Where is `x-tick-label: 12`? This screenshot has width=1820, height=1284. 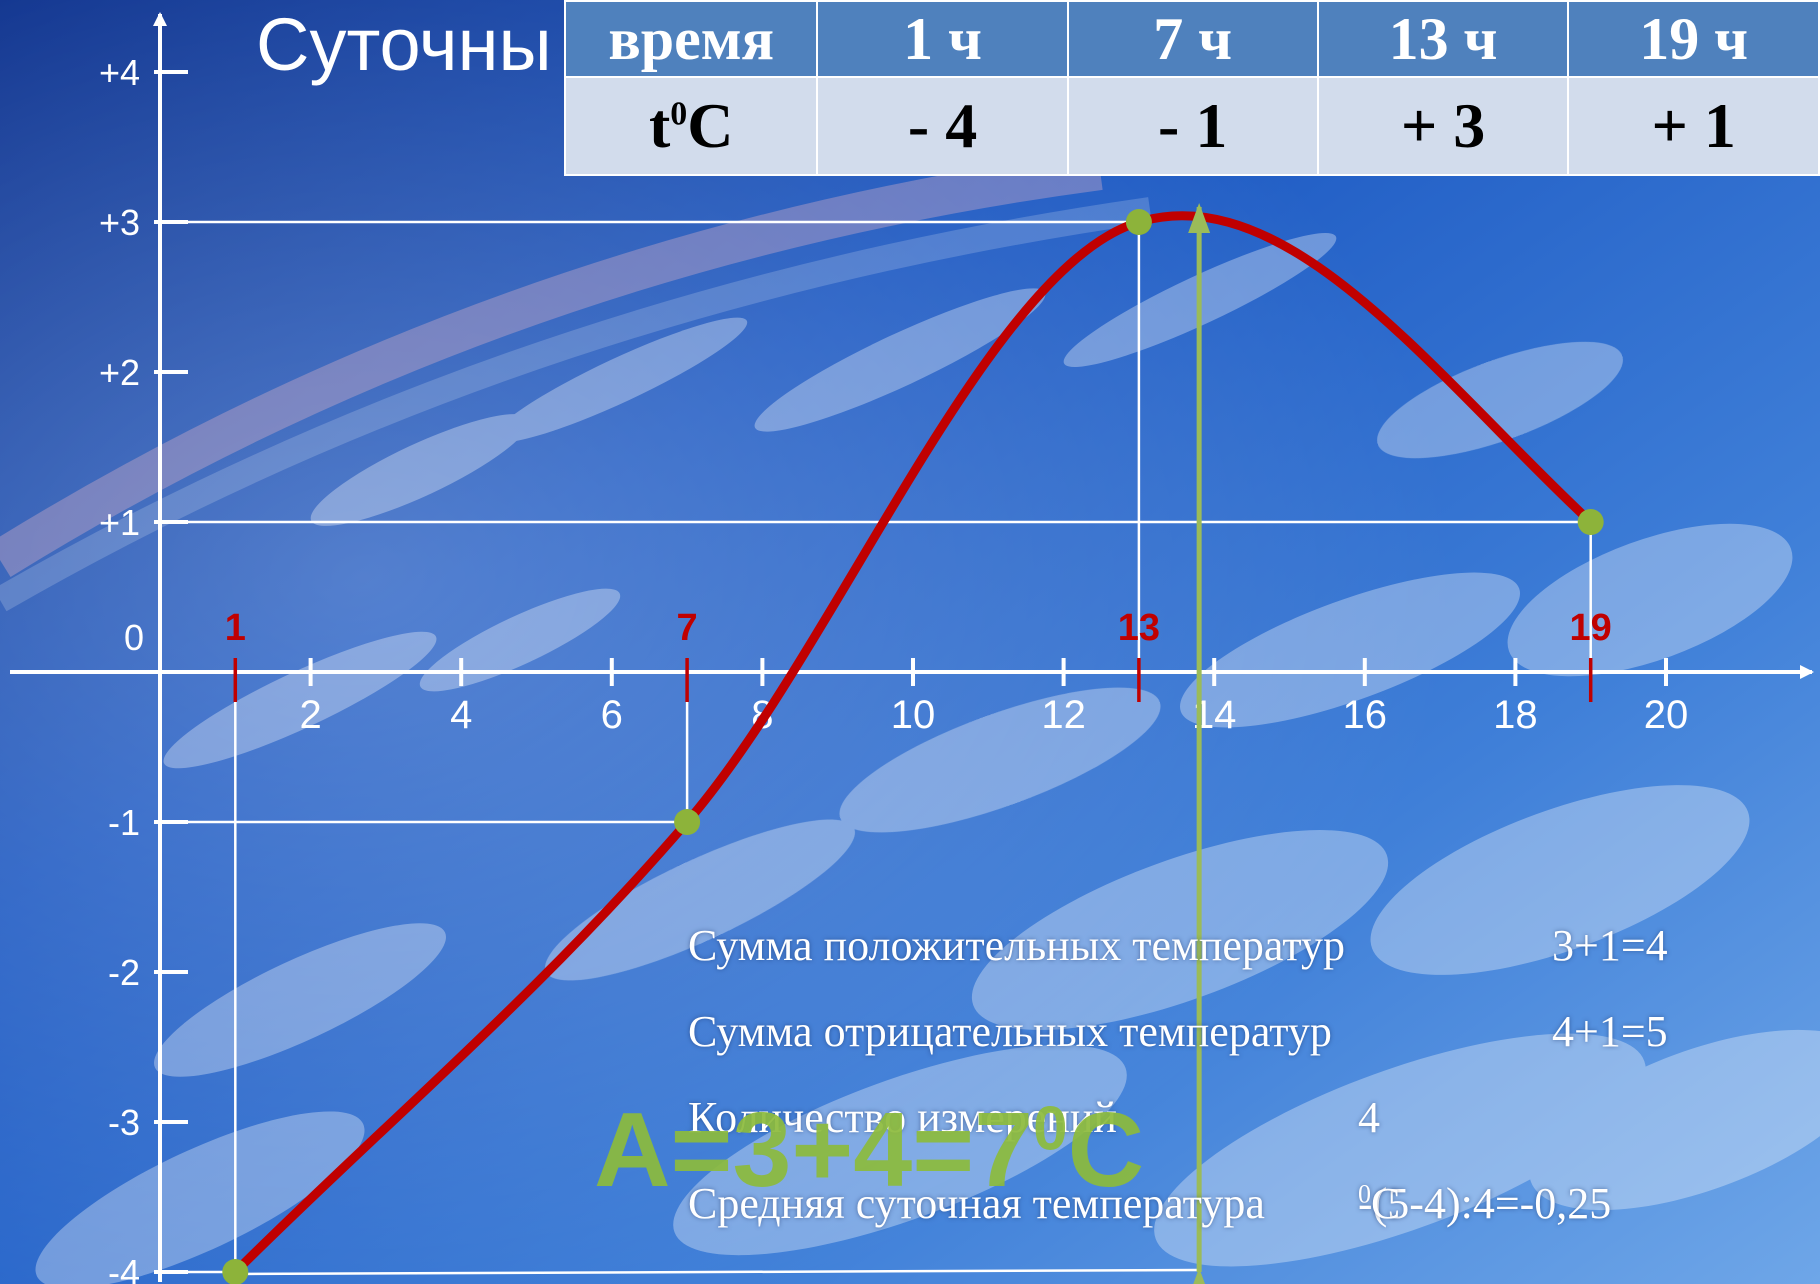 x-tick-label: 12 is located at coordinates (1063, 715).